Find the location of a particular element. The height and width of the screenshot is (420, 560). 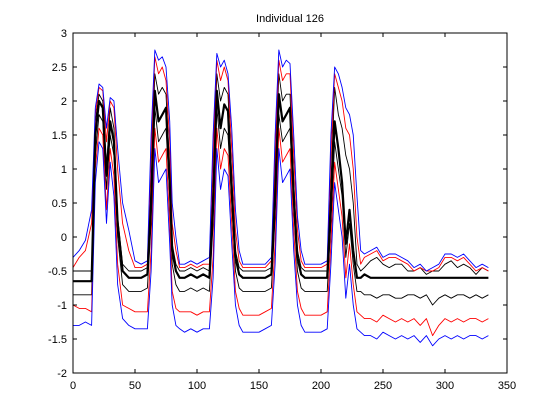

y-tick-label: -0.5 is located at coordinates (57, 272).